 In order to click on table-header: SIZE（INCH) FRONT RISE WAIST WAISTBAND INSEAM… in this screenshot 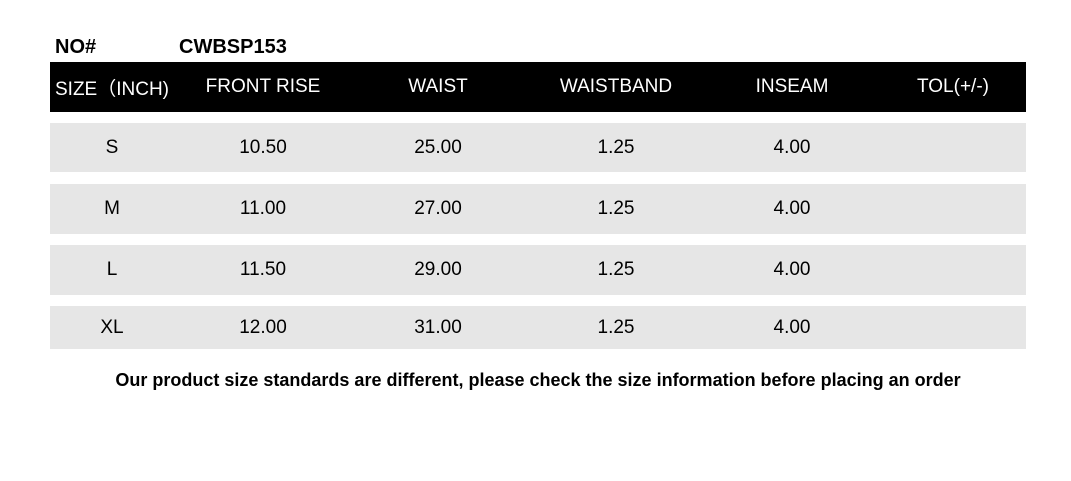, I will do `click(538, 87)`.